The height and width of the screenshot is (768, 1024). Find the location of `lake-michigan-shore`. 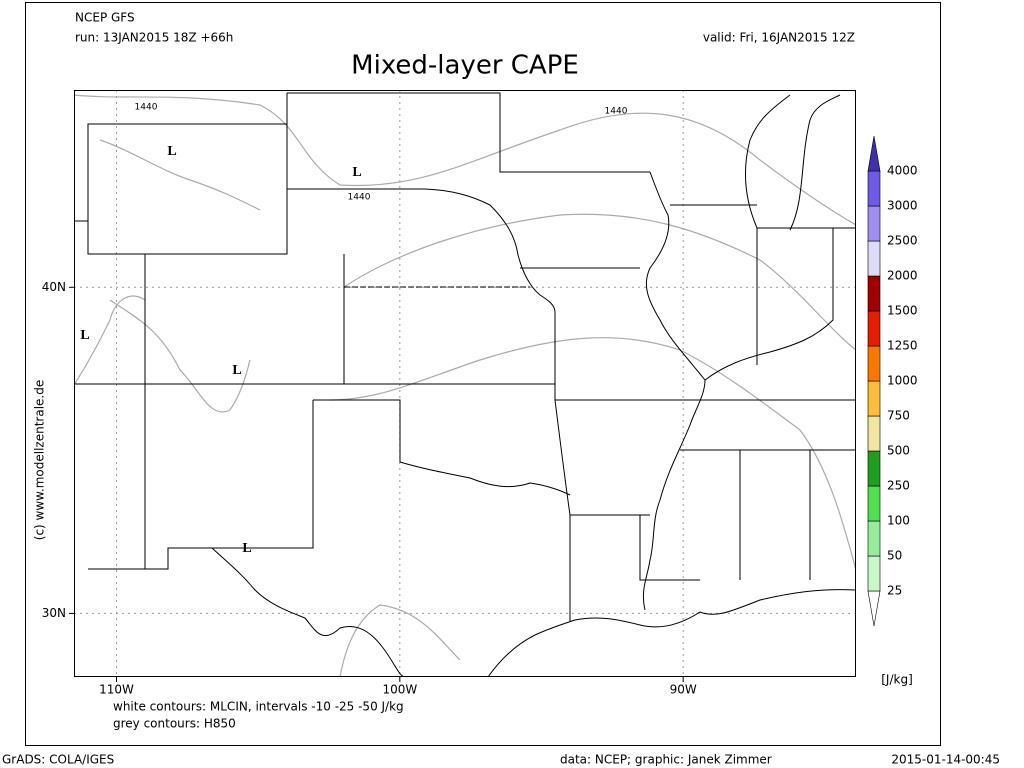

lake-michigan-shore is located at coordinates (793, 162).